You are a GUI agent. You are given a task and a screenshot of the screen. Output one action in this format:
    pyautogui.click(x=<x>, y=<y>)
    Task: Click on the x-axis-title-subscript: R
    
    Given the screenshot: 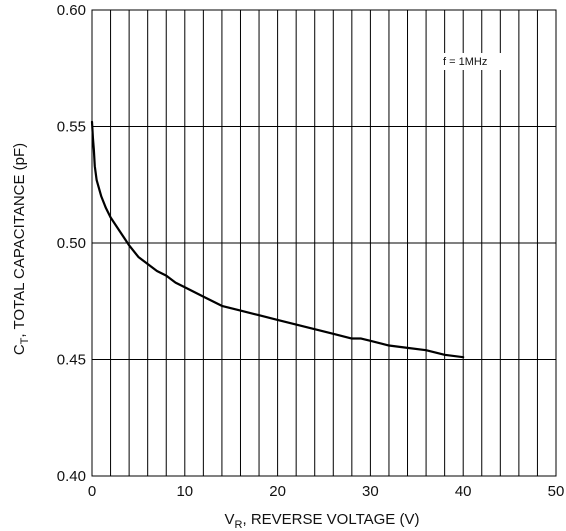 What is the action you would take?
    pyautogui.click(x=239, y=525)
    